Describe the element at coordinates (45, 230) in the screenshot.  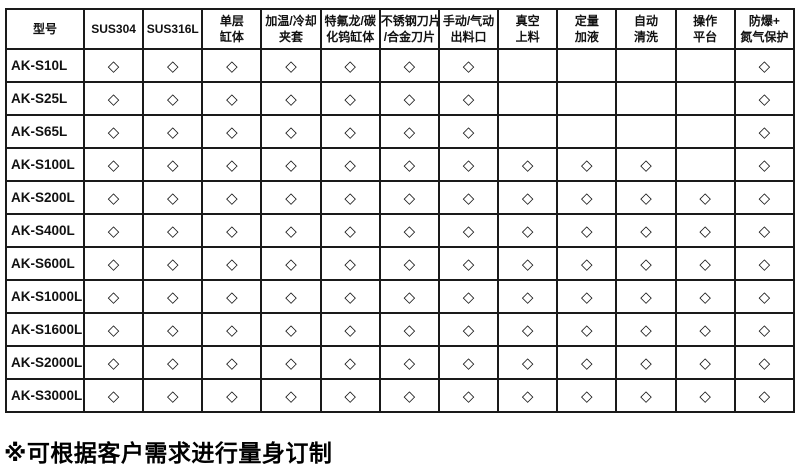
I see `model-cell: AK-S400L` at that location.